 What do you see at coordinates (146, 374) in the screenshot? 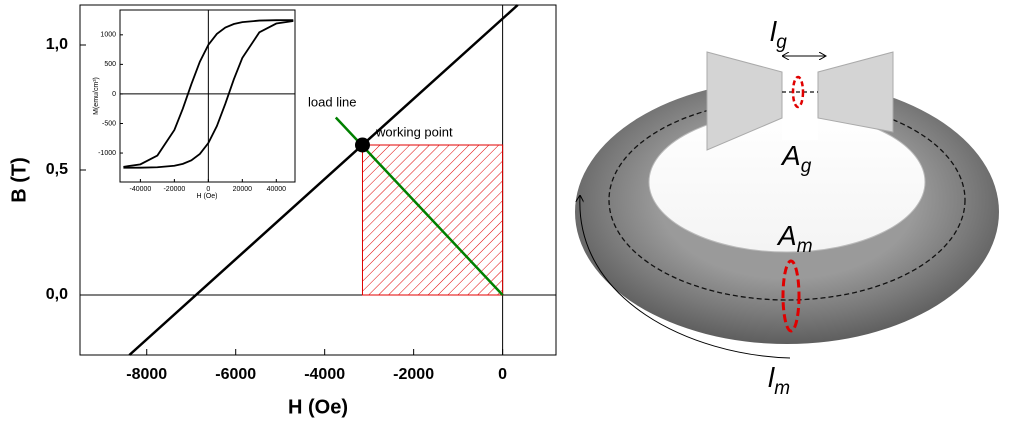
I see `x-tick-label: -8000` at bounding box center [146, 374].